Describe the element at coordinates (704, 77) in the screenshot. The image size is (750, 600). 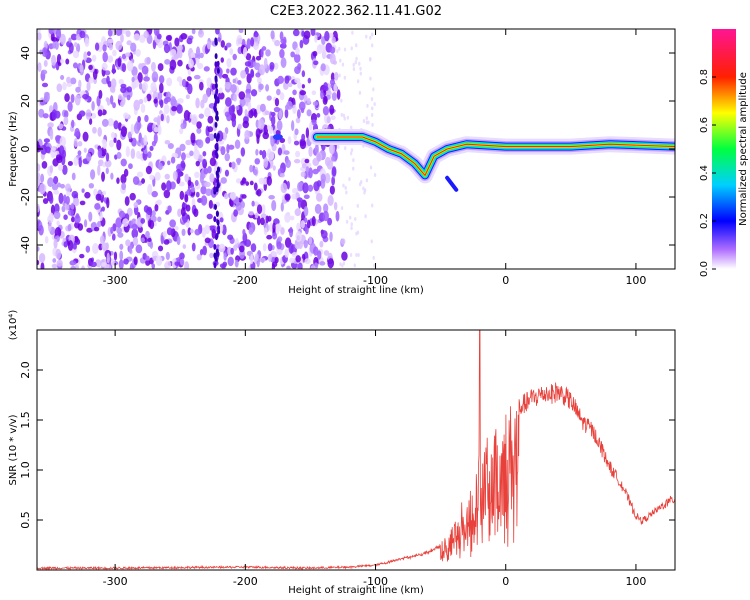
I see `colorbar-tick-label: 0.8` at that location.